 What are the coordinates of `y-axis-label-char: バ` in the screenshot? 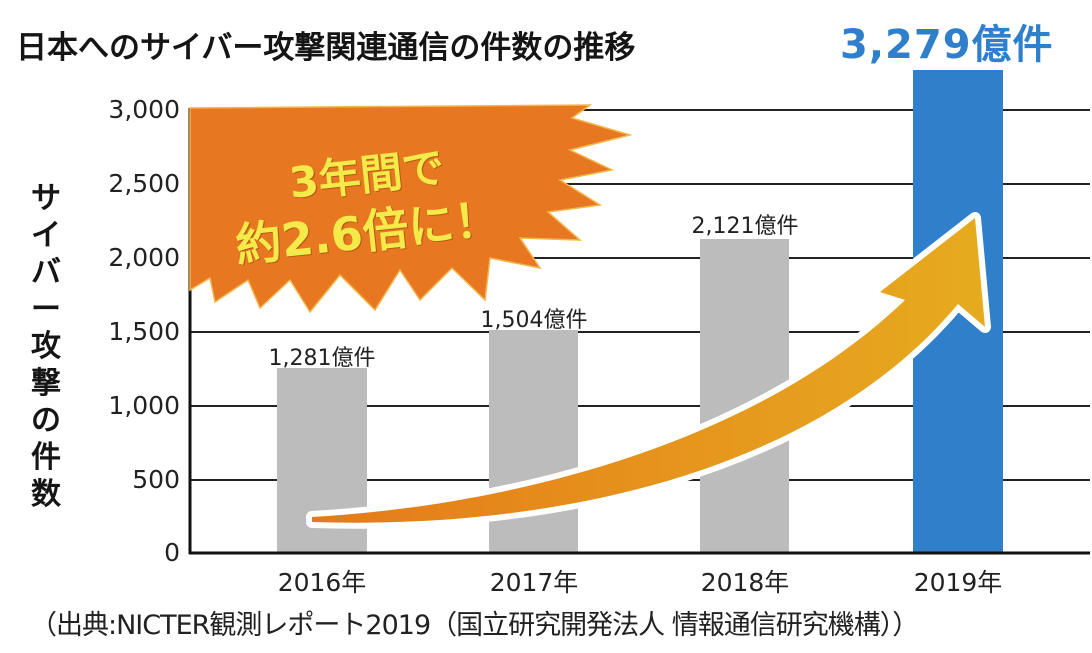 It's located at (46, 272).